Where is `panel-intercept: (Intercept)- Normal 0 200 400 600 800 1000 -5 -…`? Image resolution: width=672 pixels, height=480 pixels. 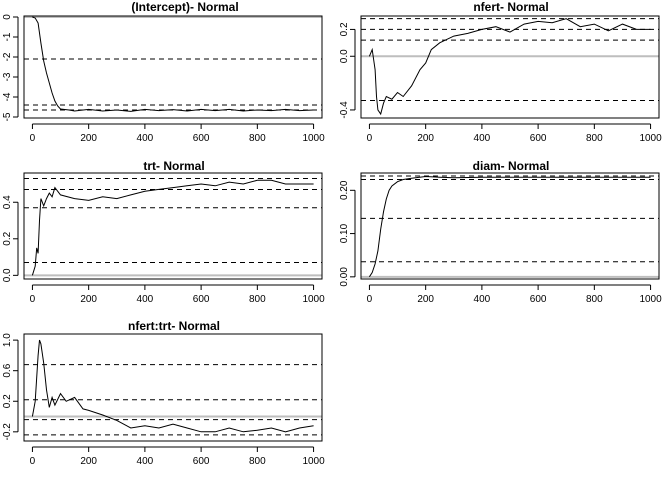 panel-intercept: (Intercept)- Normal 0 200 400 600 800 1000 -5 -… is located at coordinates (163, 72).